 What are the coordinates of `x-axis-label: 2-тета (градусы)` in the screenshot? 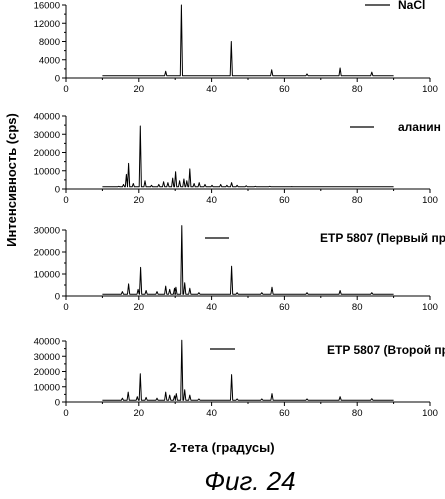 It's located at (221, 447).